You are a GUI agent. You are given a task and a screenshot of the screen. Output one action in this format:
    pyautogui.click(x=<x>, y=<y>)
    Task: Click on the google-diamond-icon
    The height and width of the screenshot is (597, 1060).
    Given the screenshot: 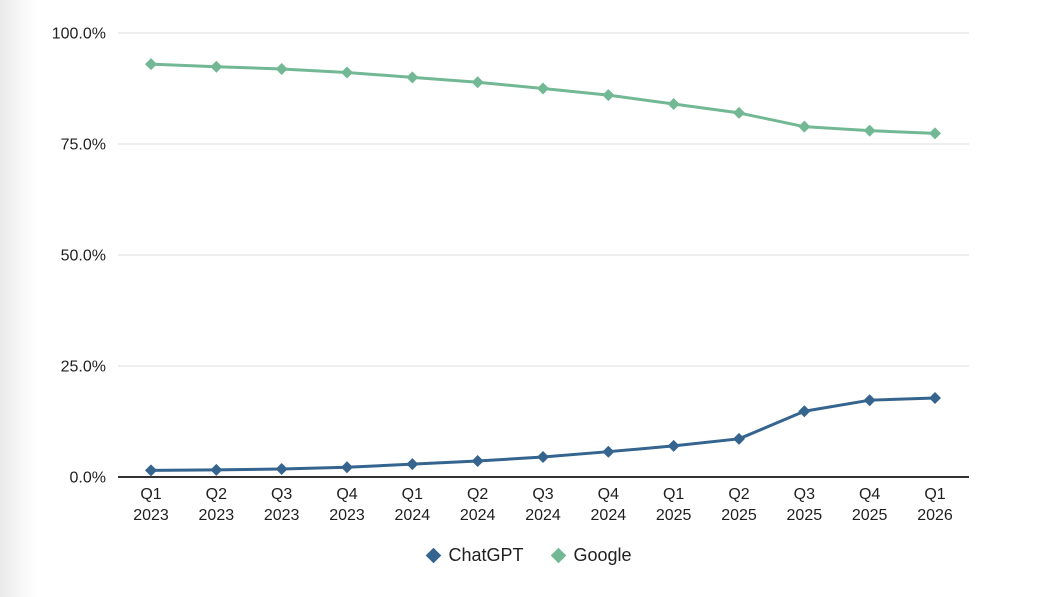 What is the action you would take?
    pyautogui.click(x=559, y=555)
    